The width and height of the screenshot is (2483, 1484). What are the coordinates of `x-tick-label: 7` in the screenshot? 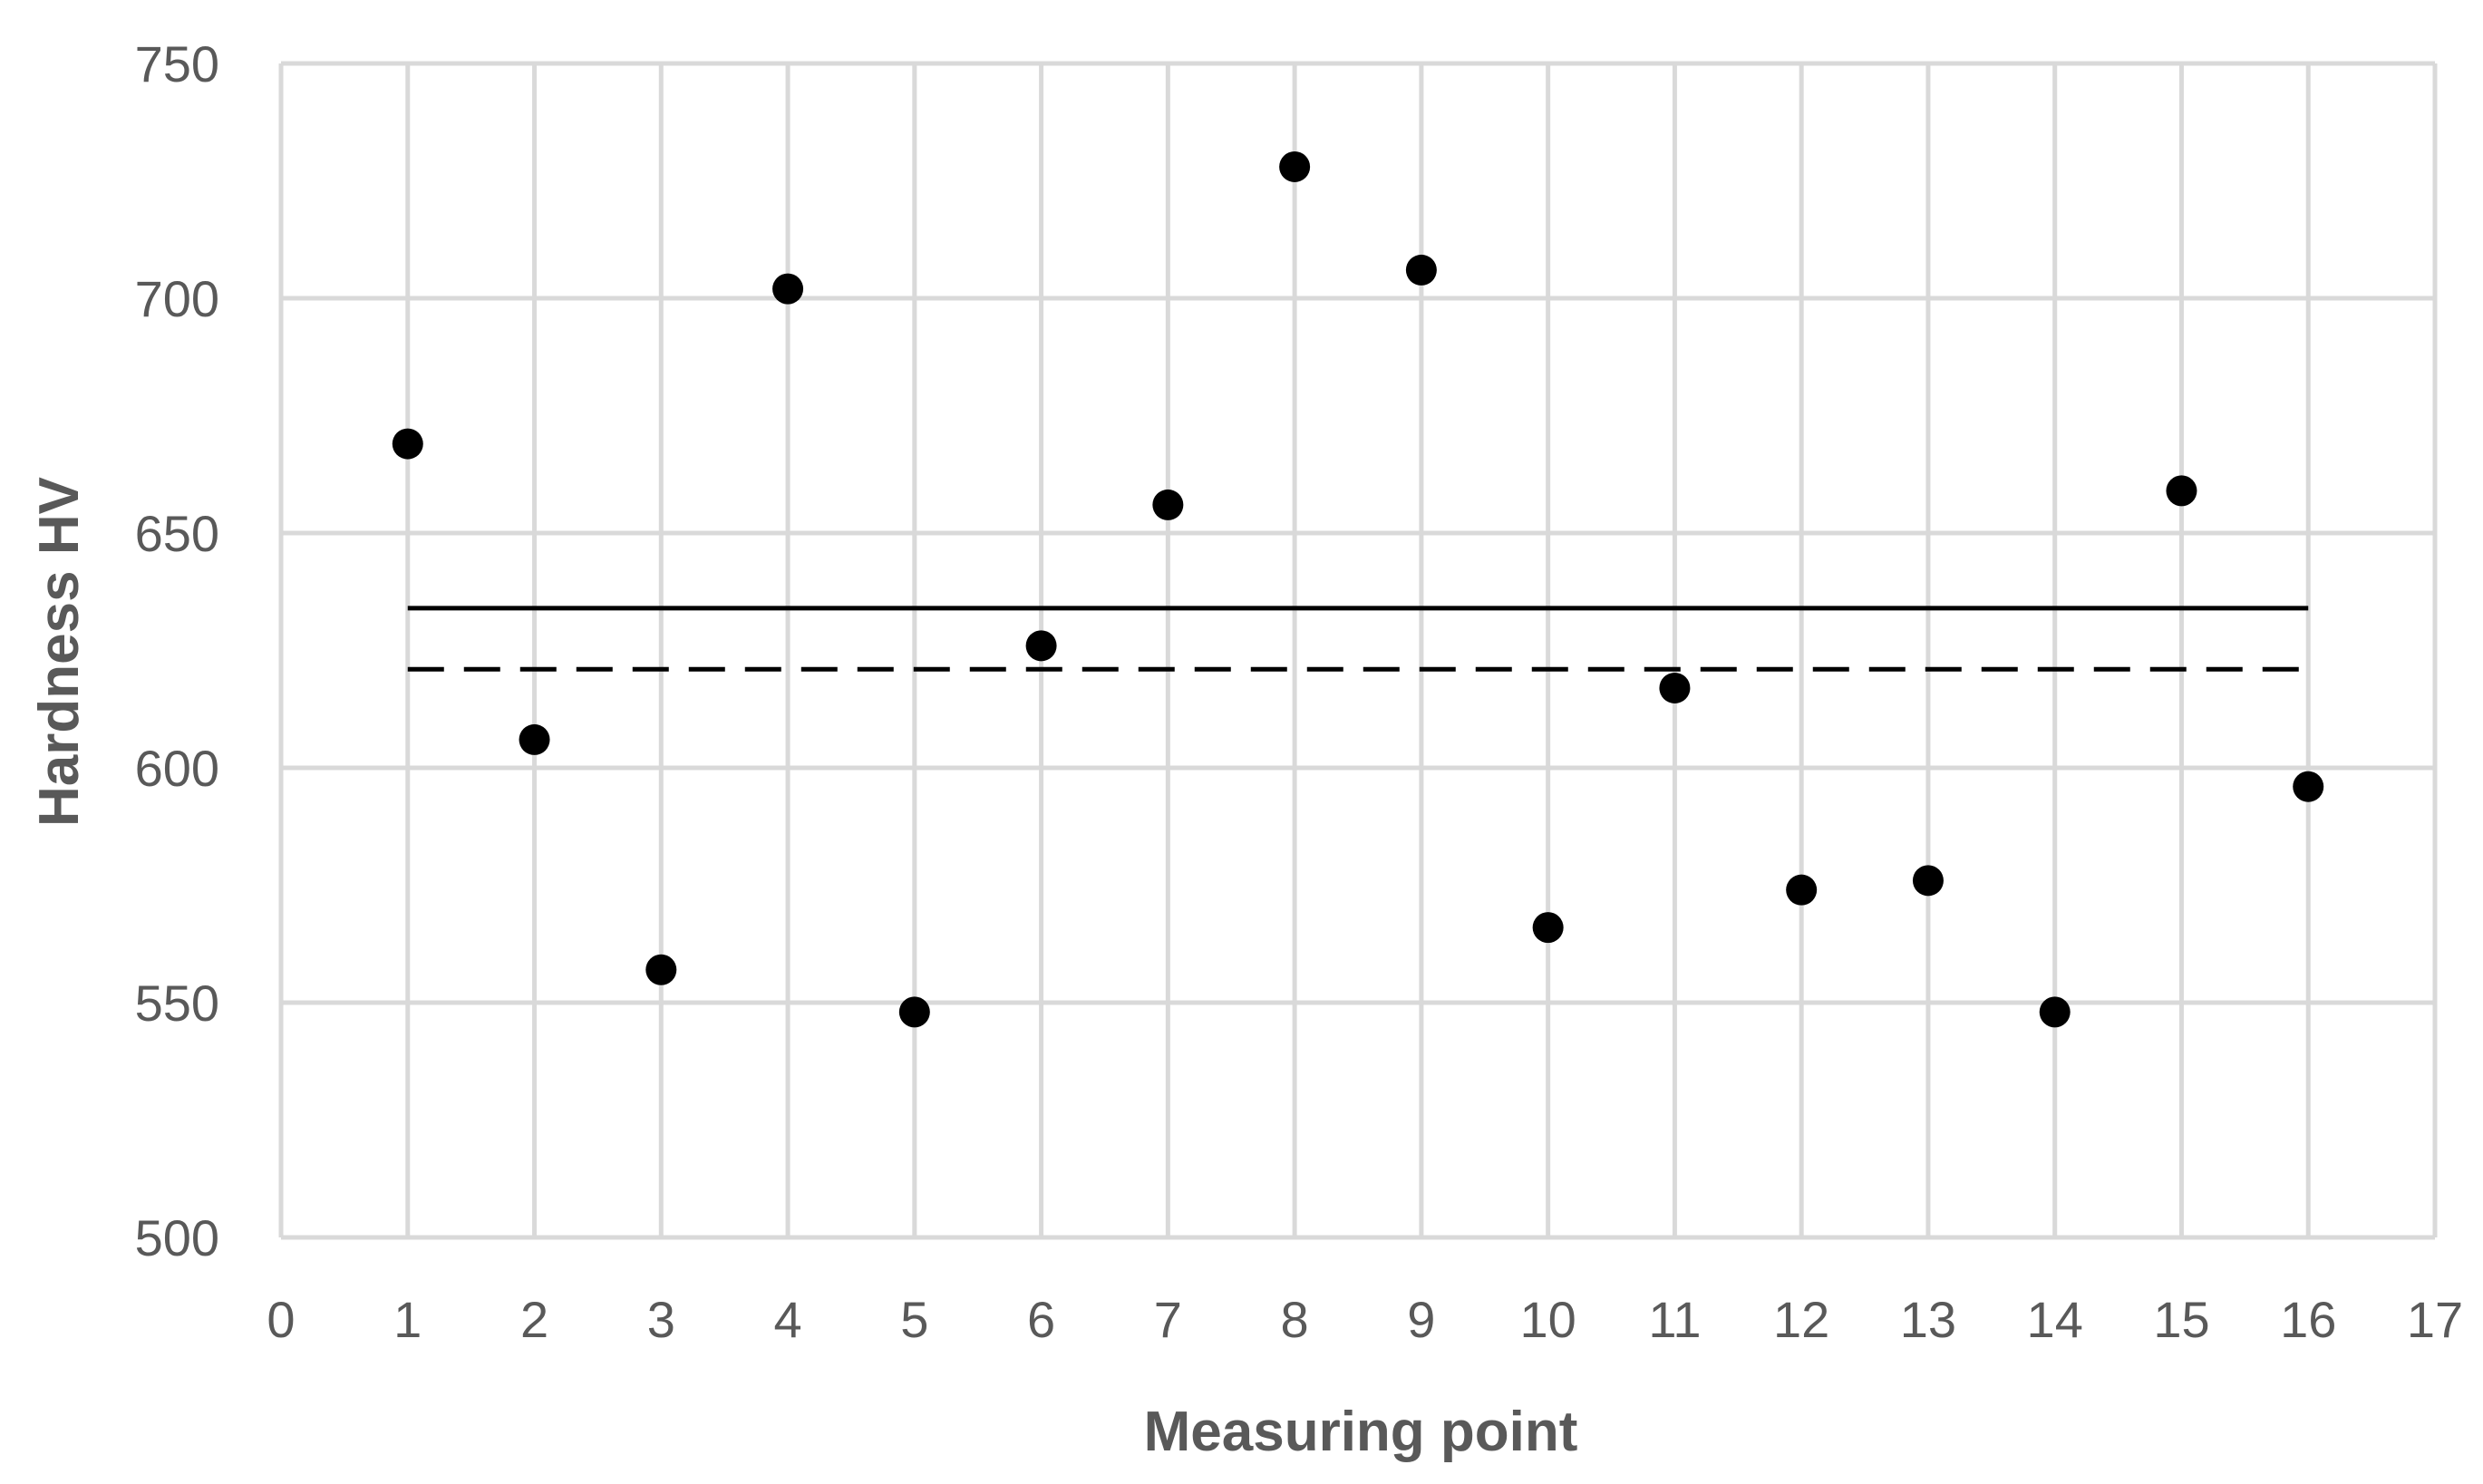 It's located at (1168, 1319).